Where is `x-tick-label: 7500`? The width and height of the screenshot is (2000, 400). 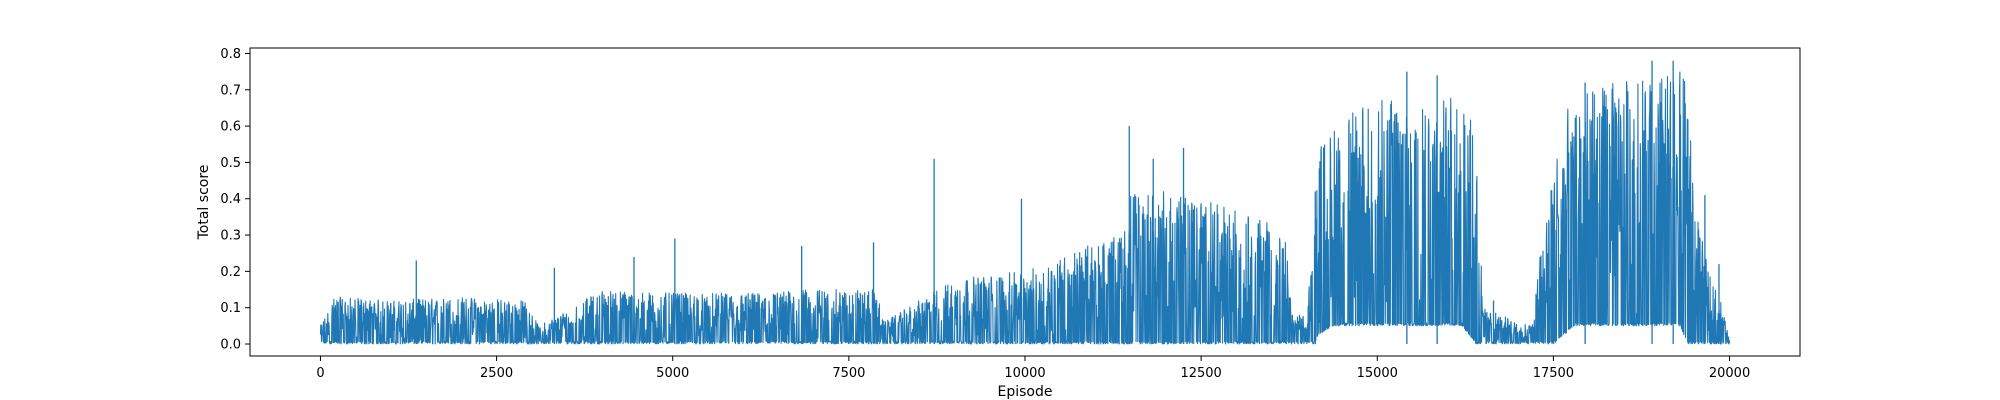 x-tick-label: 7500 is located at coordinates (848, 373).